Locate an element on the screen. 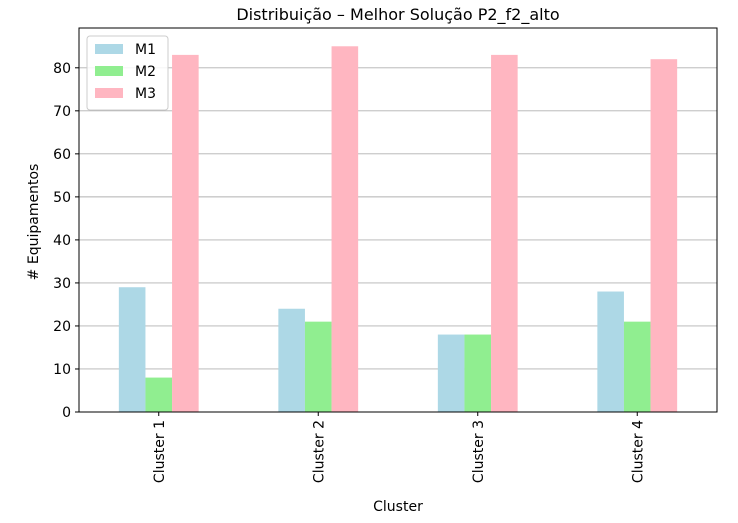  legend-label-m2: M2 is located at coordinates (145, 72).